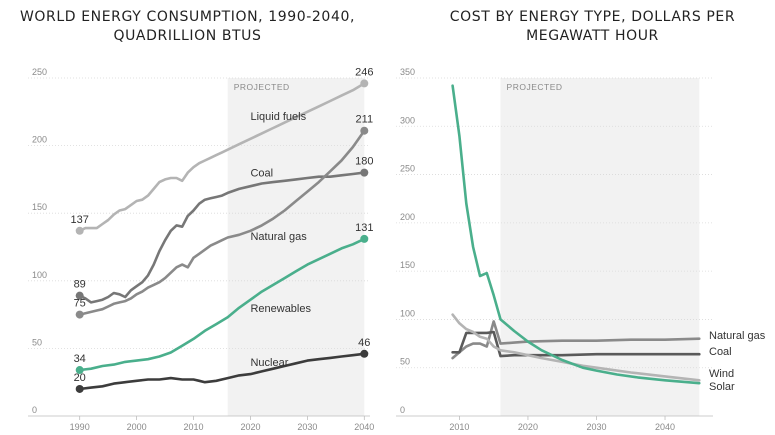  What do you see at coordinates (280, 309) in the screenshot?
I see `series-name-label-renewables: Renewables` at bounding box center [280, 309].